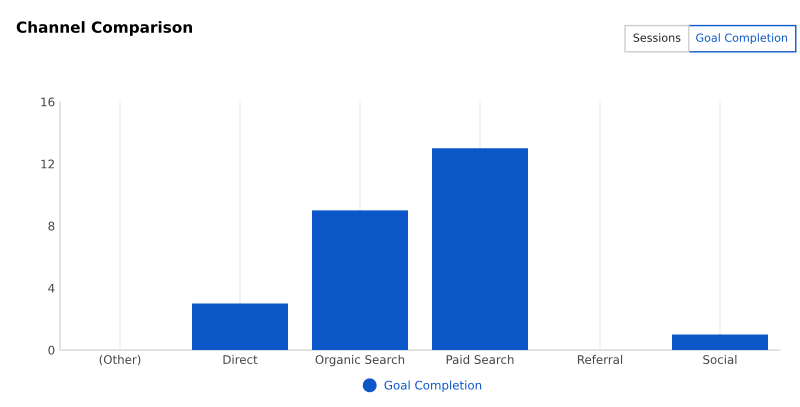 This screenshot has width=800, height=407. I want to click on text: Sessions, so click(657, 37).